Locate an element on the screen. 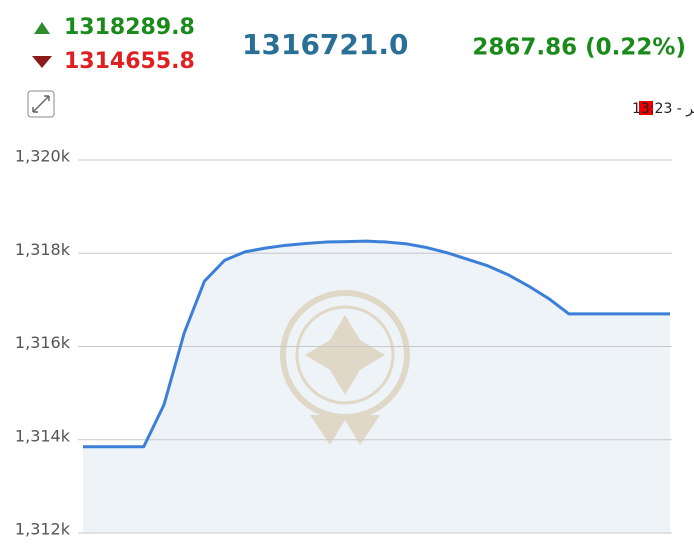 This screenshot has height=554, width=694. y-tick-label: 1,314k is located at coordinates (43, 435).